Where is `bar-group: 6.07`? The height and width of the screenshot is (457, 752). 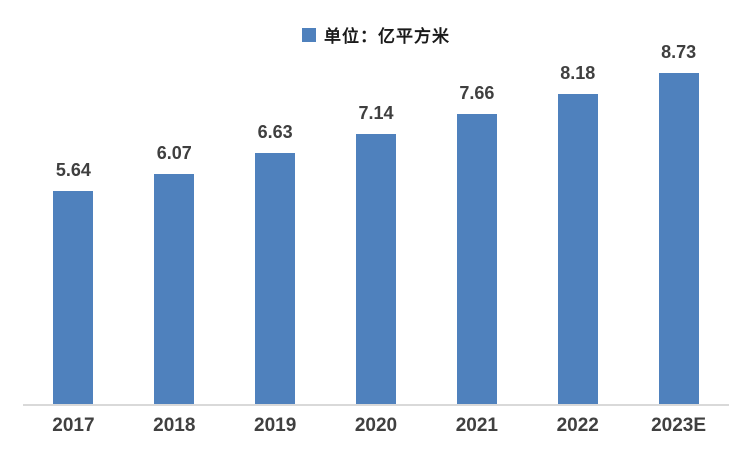 bar-group: 6.07 is located at coordinates (174, 222).